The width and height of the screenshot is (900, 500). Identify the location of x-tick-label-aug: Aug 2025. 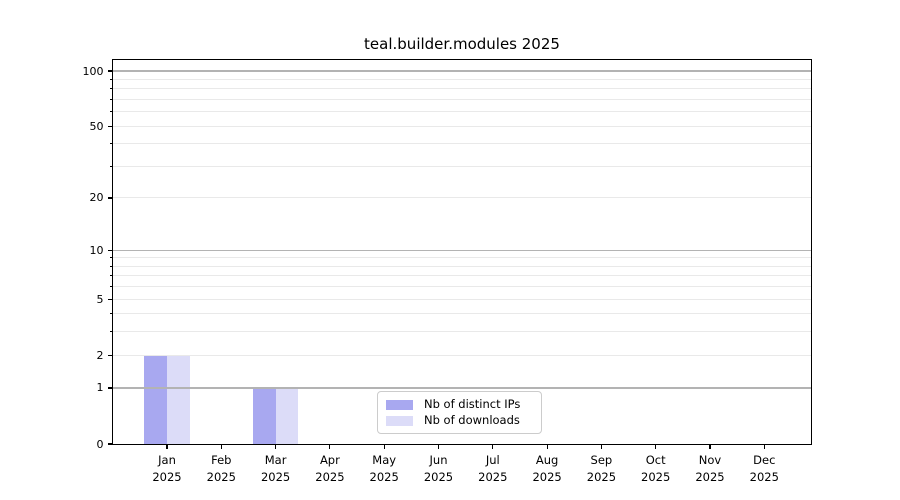
(547, 468).